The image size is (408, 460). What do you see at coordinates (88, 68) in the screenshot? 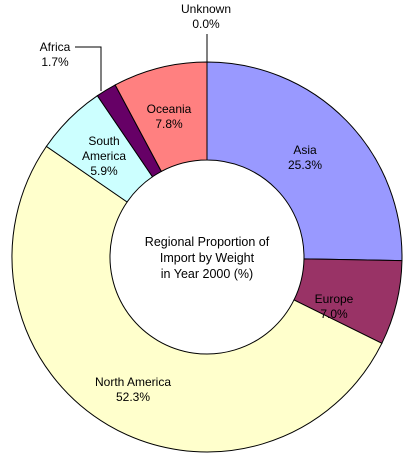
I see `leader-line-africa` at bounding box center [88, 68].